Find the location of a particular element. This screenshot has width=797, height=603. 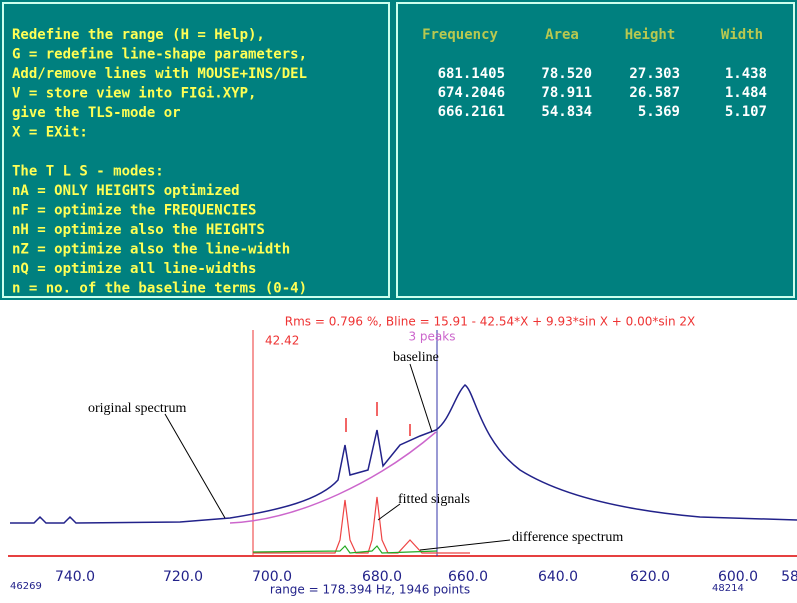

table-cell: 26.587 is located at coordinates (654, 93).